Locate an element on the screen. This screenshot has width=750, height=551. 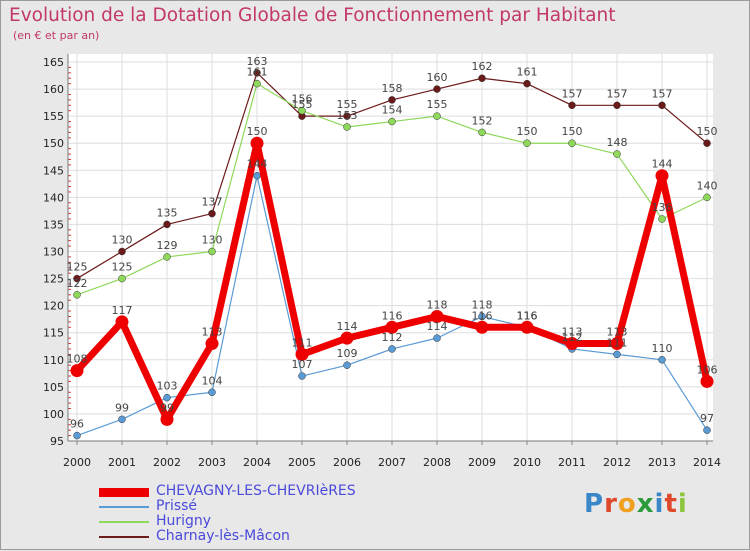
y-tick-label: 135 is located at coordinates (53, 224).